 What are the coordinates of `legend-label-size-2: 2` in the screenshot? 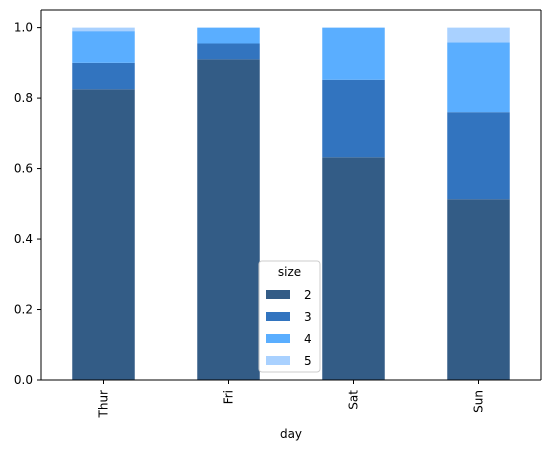 It's located at (308, 295).